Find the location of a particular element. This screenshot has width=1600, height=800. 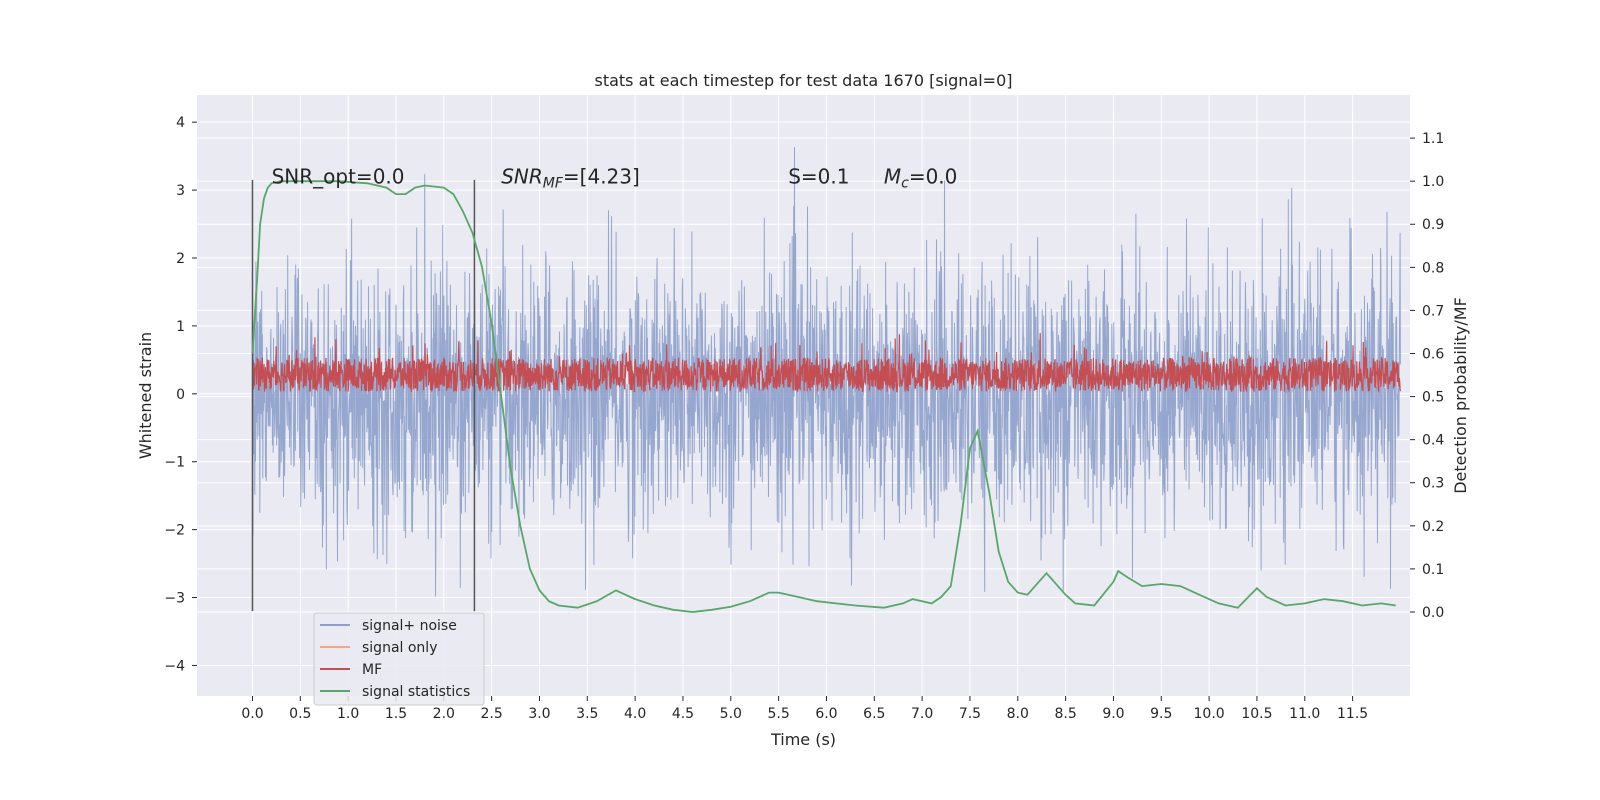

x-tick-label: 9.0 is located at coordinates (1113, 714).